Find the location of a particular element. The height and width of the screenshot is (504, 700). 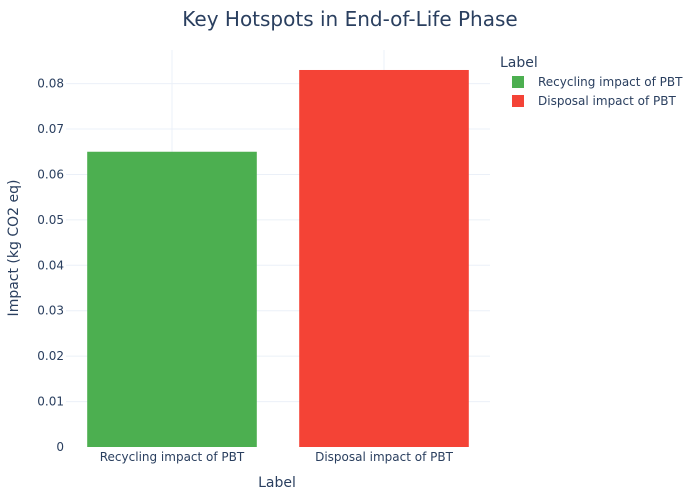

y-tick-label: 0.04 is located at coordinates (50, 265).